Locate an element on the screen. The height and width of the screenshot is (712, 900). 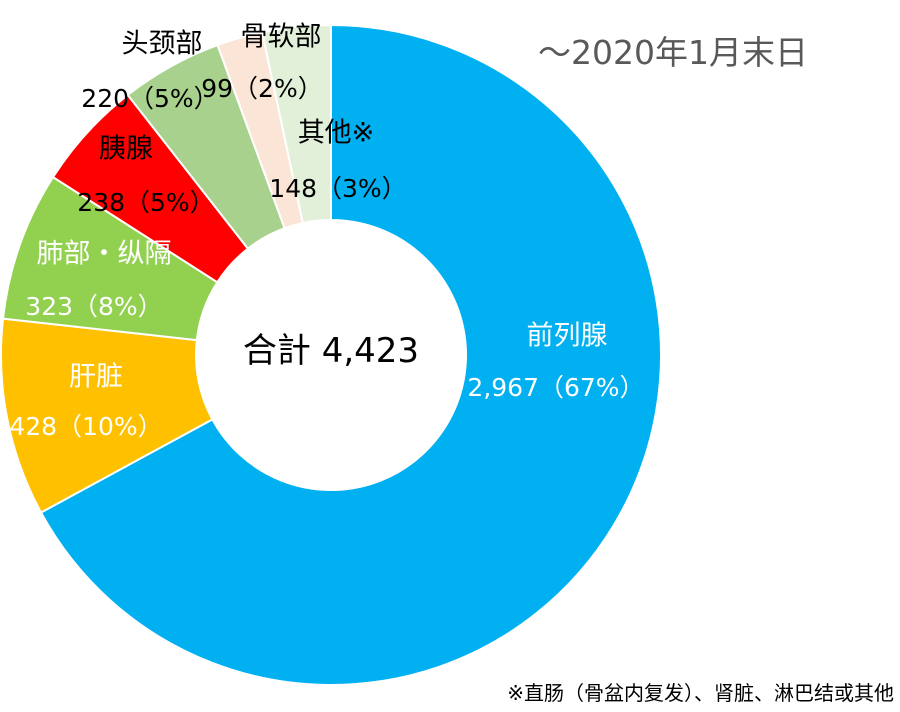
slice-name-label-4: 头颈部 is located at coordinates (162, 44).